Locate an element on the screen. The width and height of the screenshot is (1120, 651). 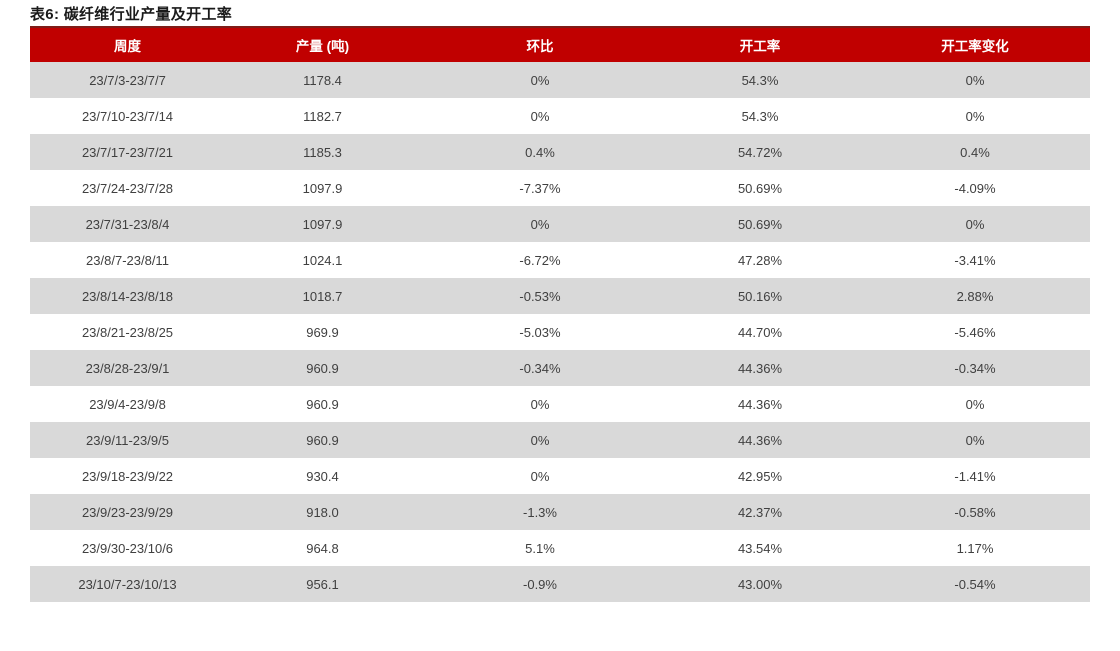
column-header: 开工率变化 is located at coordinates (975, 44).